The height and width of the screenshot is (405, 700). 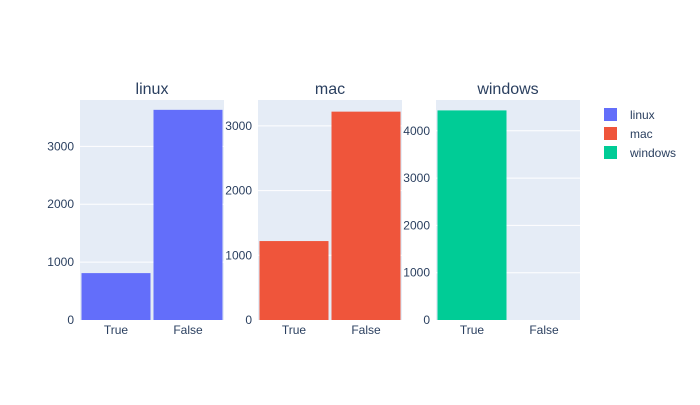 I want to click on bar-linux-true, so click(x=116, y=296).